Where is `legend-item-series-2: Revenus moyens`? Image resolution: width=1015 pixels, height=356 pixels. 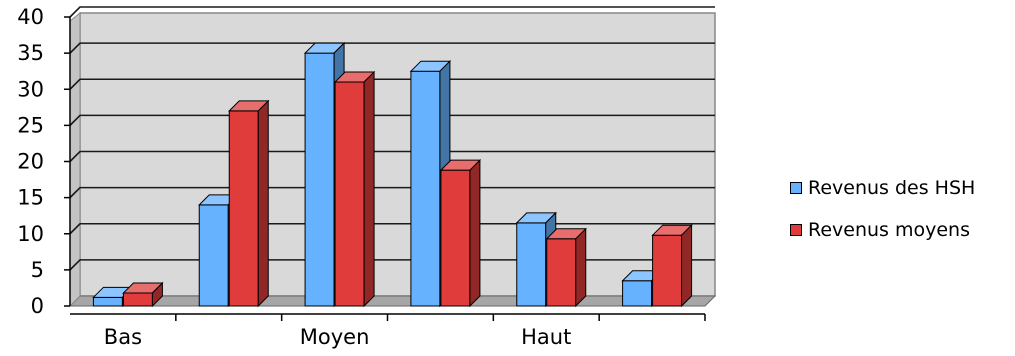
legend-item-series-2: Revenus moyens is located at coordinates (882, 230).